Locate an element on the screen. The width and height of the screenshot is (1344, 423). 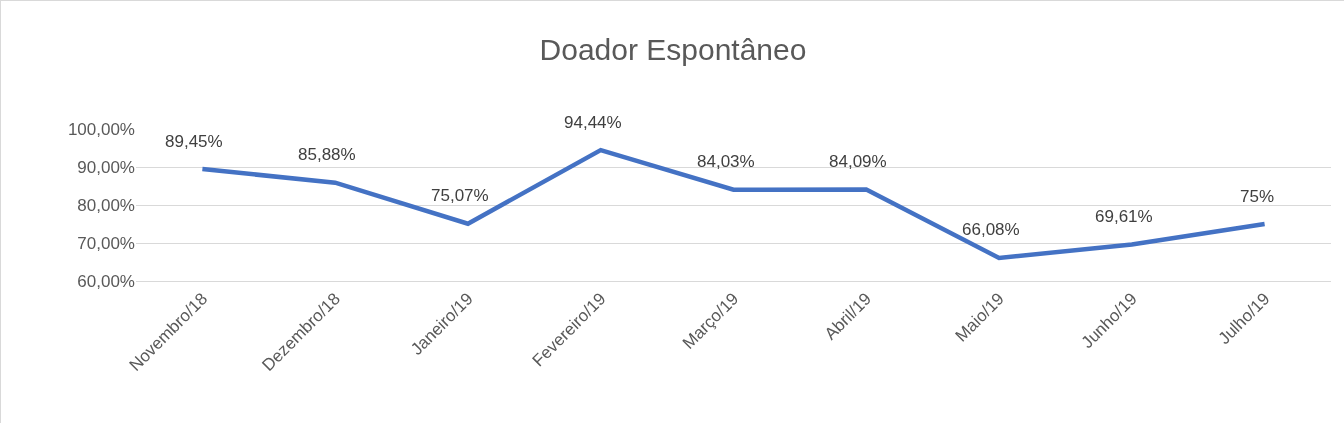
data-label: 66,08% is located at coordinates (991, 229).